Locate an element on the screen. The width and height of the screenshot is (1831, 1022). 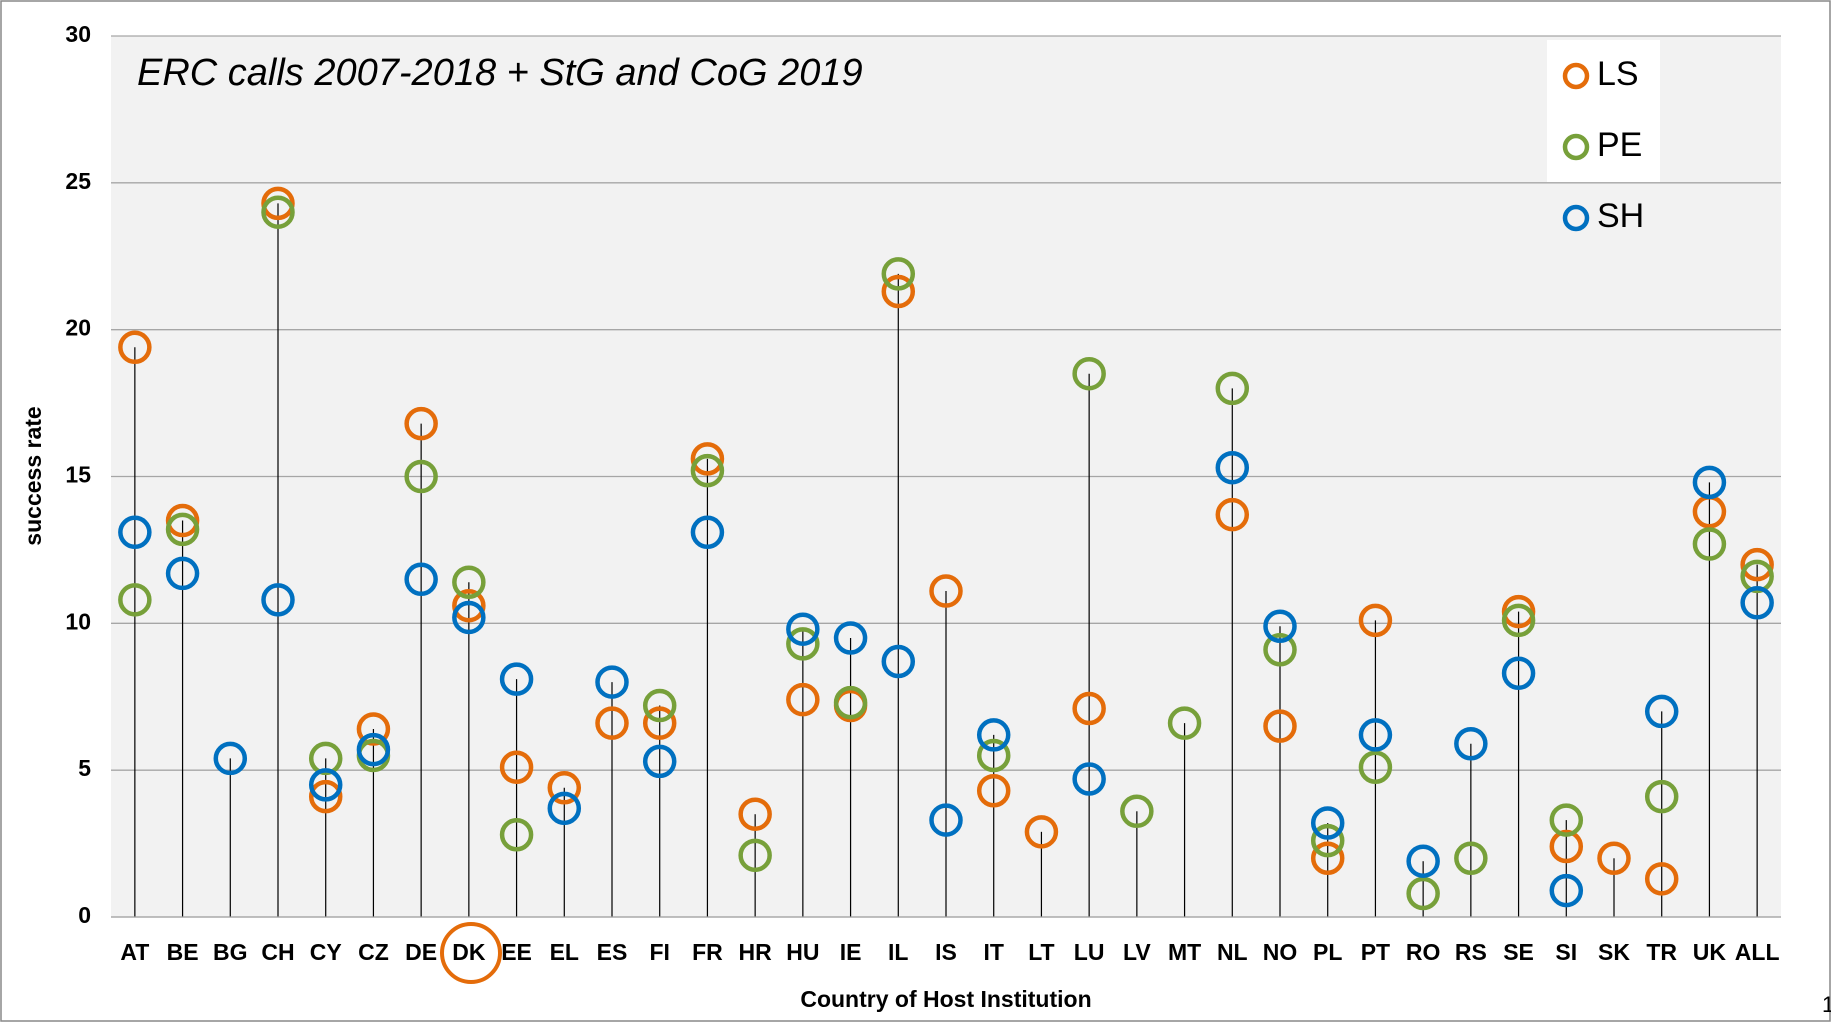
x-tick-label: PT is located at coordinates (1375, 952).